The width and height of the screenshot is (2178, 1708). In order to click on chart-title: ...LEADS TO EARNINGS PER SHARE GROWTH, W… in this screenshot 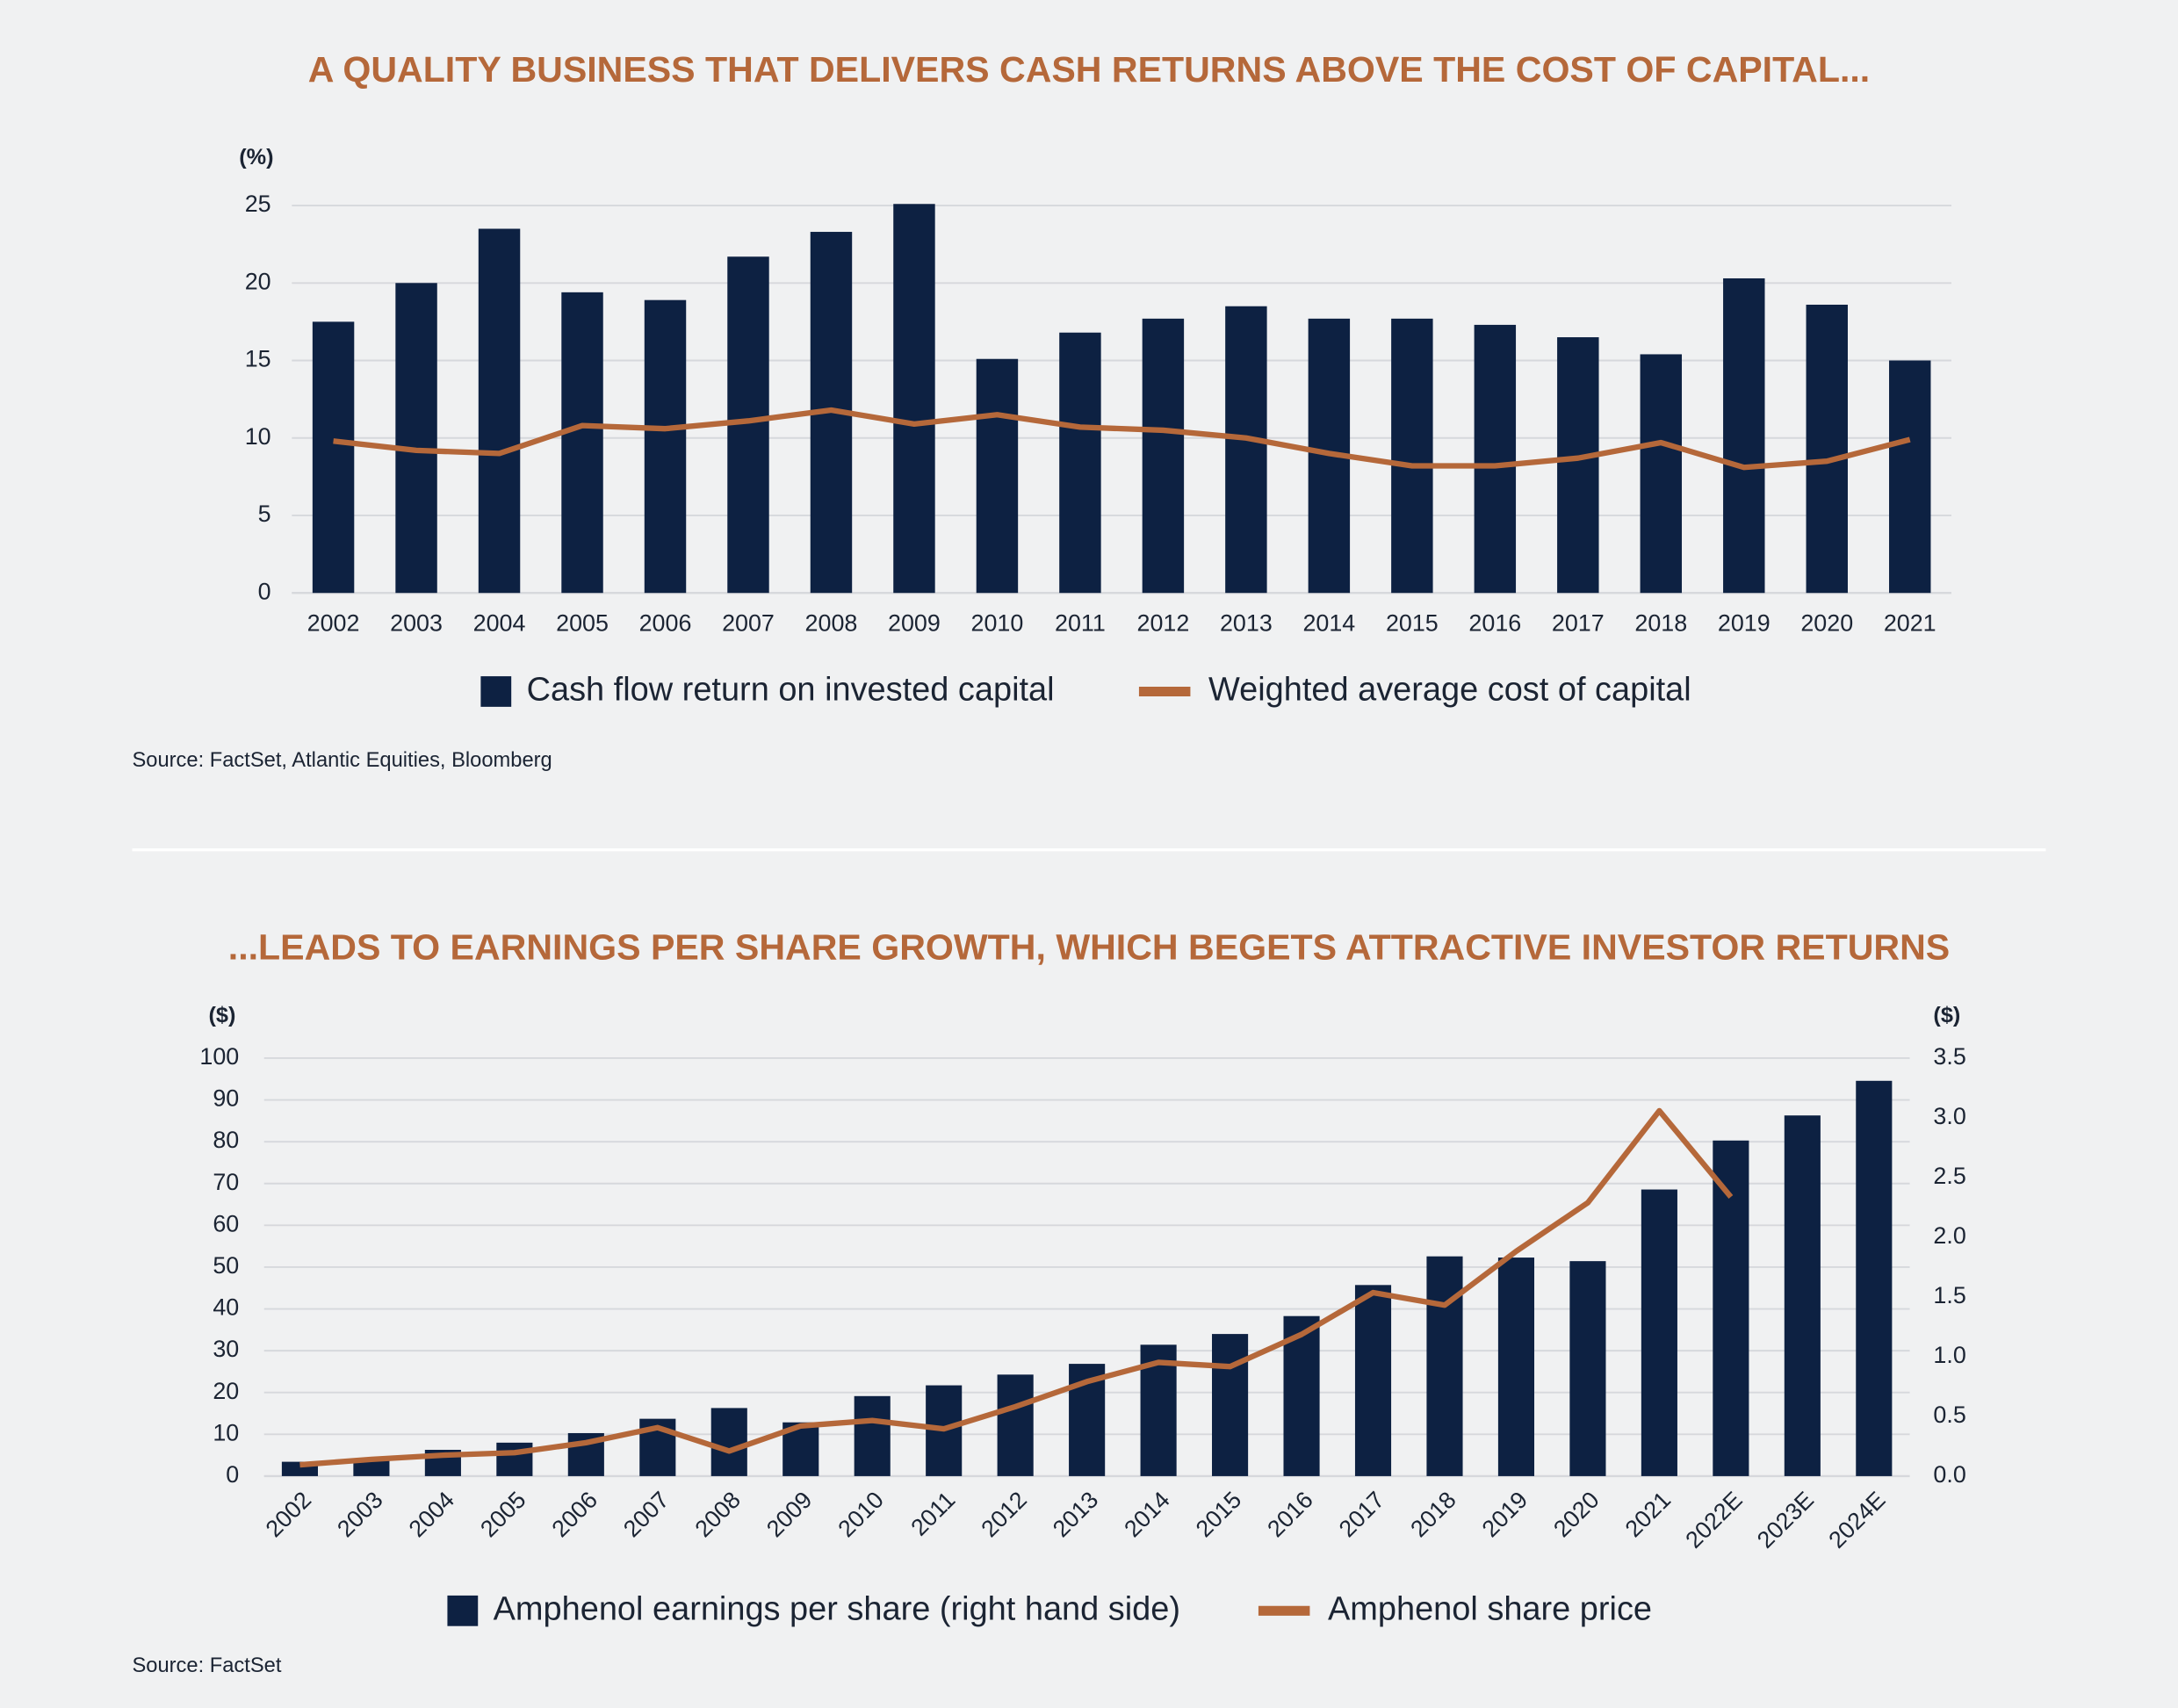, I will do `click(1089, 946)`.